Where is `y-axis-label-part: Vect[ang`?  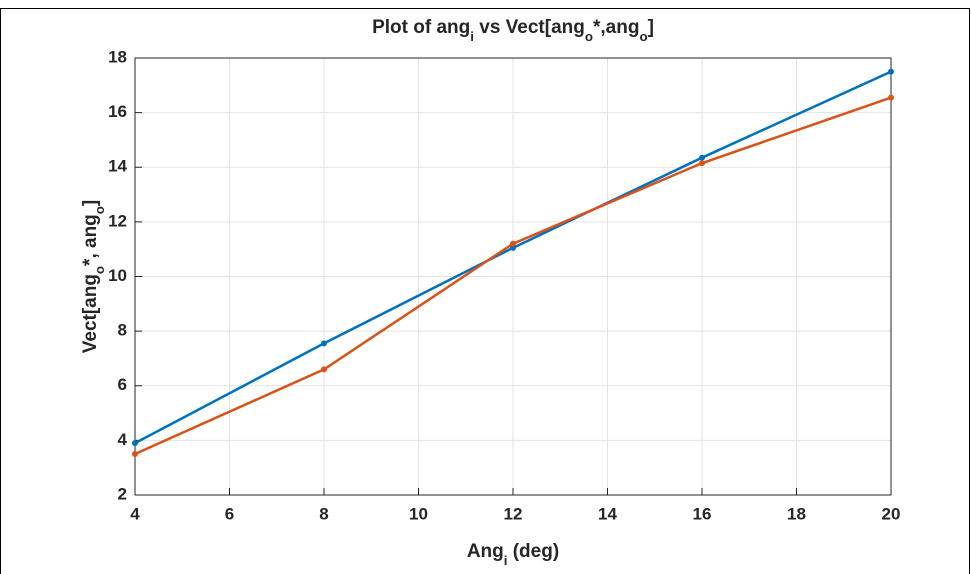
y-axis-label-part: Vect[ang is located at coordinates (90, 313).